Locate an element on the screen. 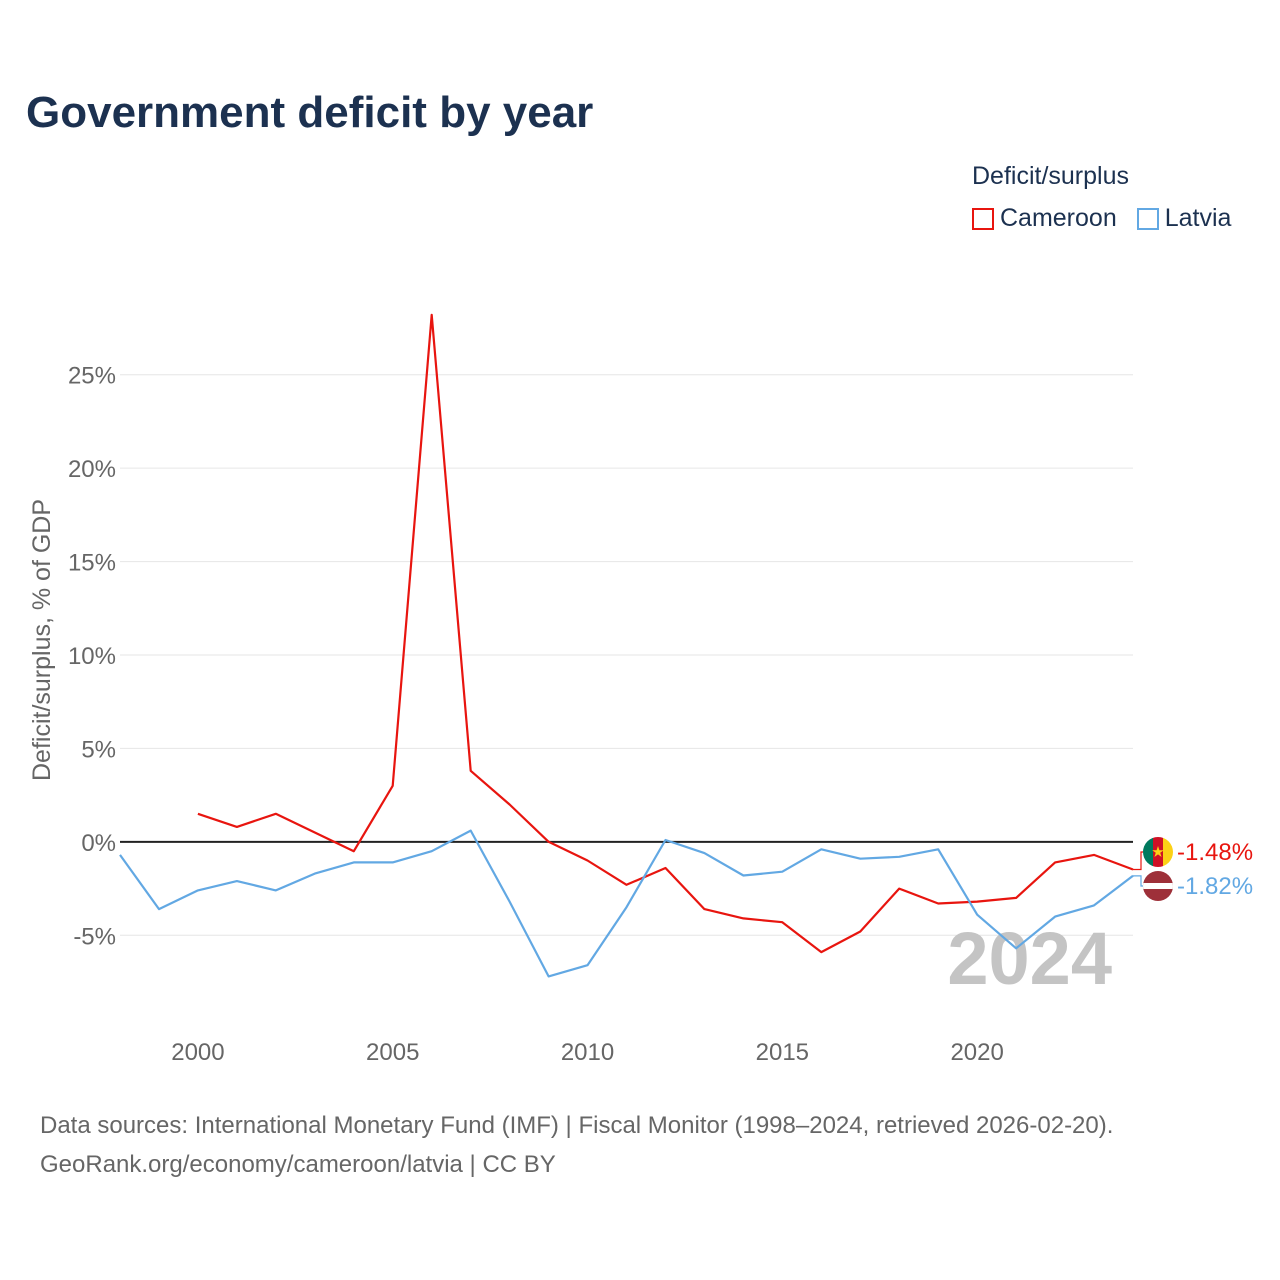 This screenshot has width=1280, height=1280. legend-label-cameroon: Cameroon is located at coordinates (1058, 218).